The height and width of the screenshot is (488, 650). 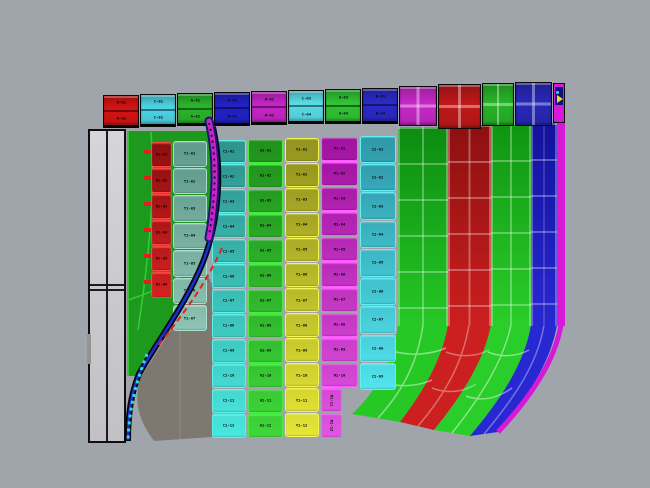 I want to click on panel-cyan-4: C2-04, so click(x=378, y=234).